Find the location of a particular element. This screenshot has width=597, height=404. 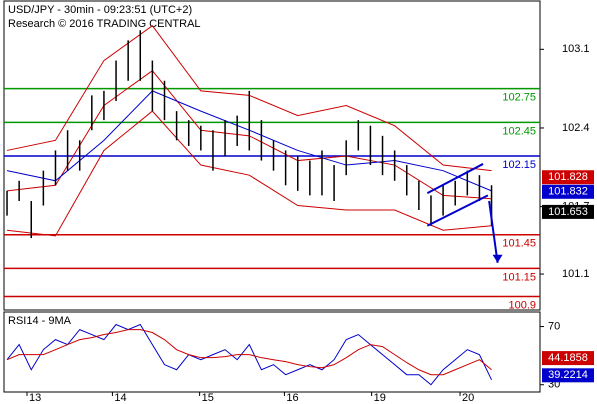

y-tick-label: 103.1 is located at coordinates (576, 49).